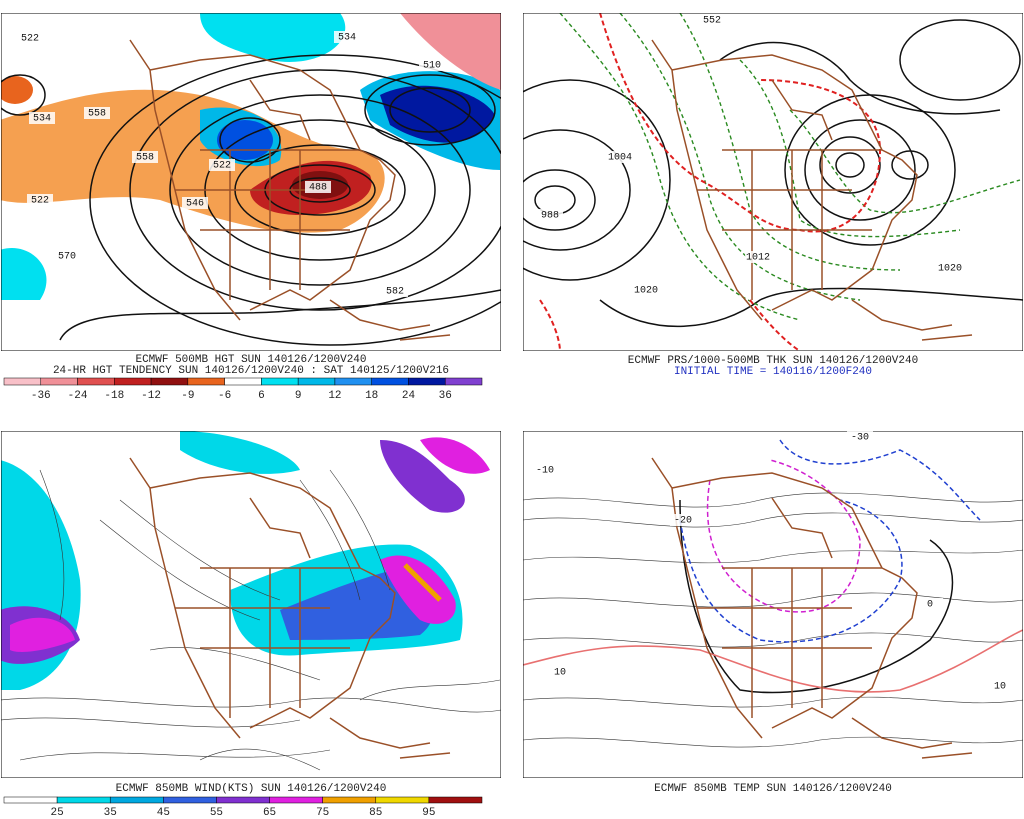 This screenshot has height=819, width=1024. I want to click on contour-label: 558, so click(145, 158).